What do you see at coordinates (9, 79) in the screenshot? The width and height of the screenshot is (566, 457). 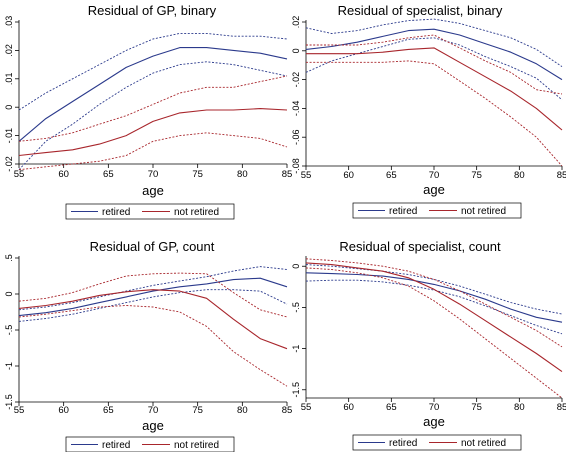 I see `y-tick-label: .01` at bounding box center [9, 79].